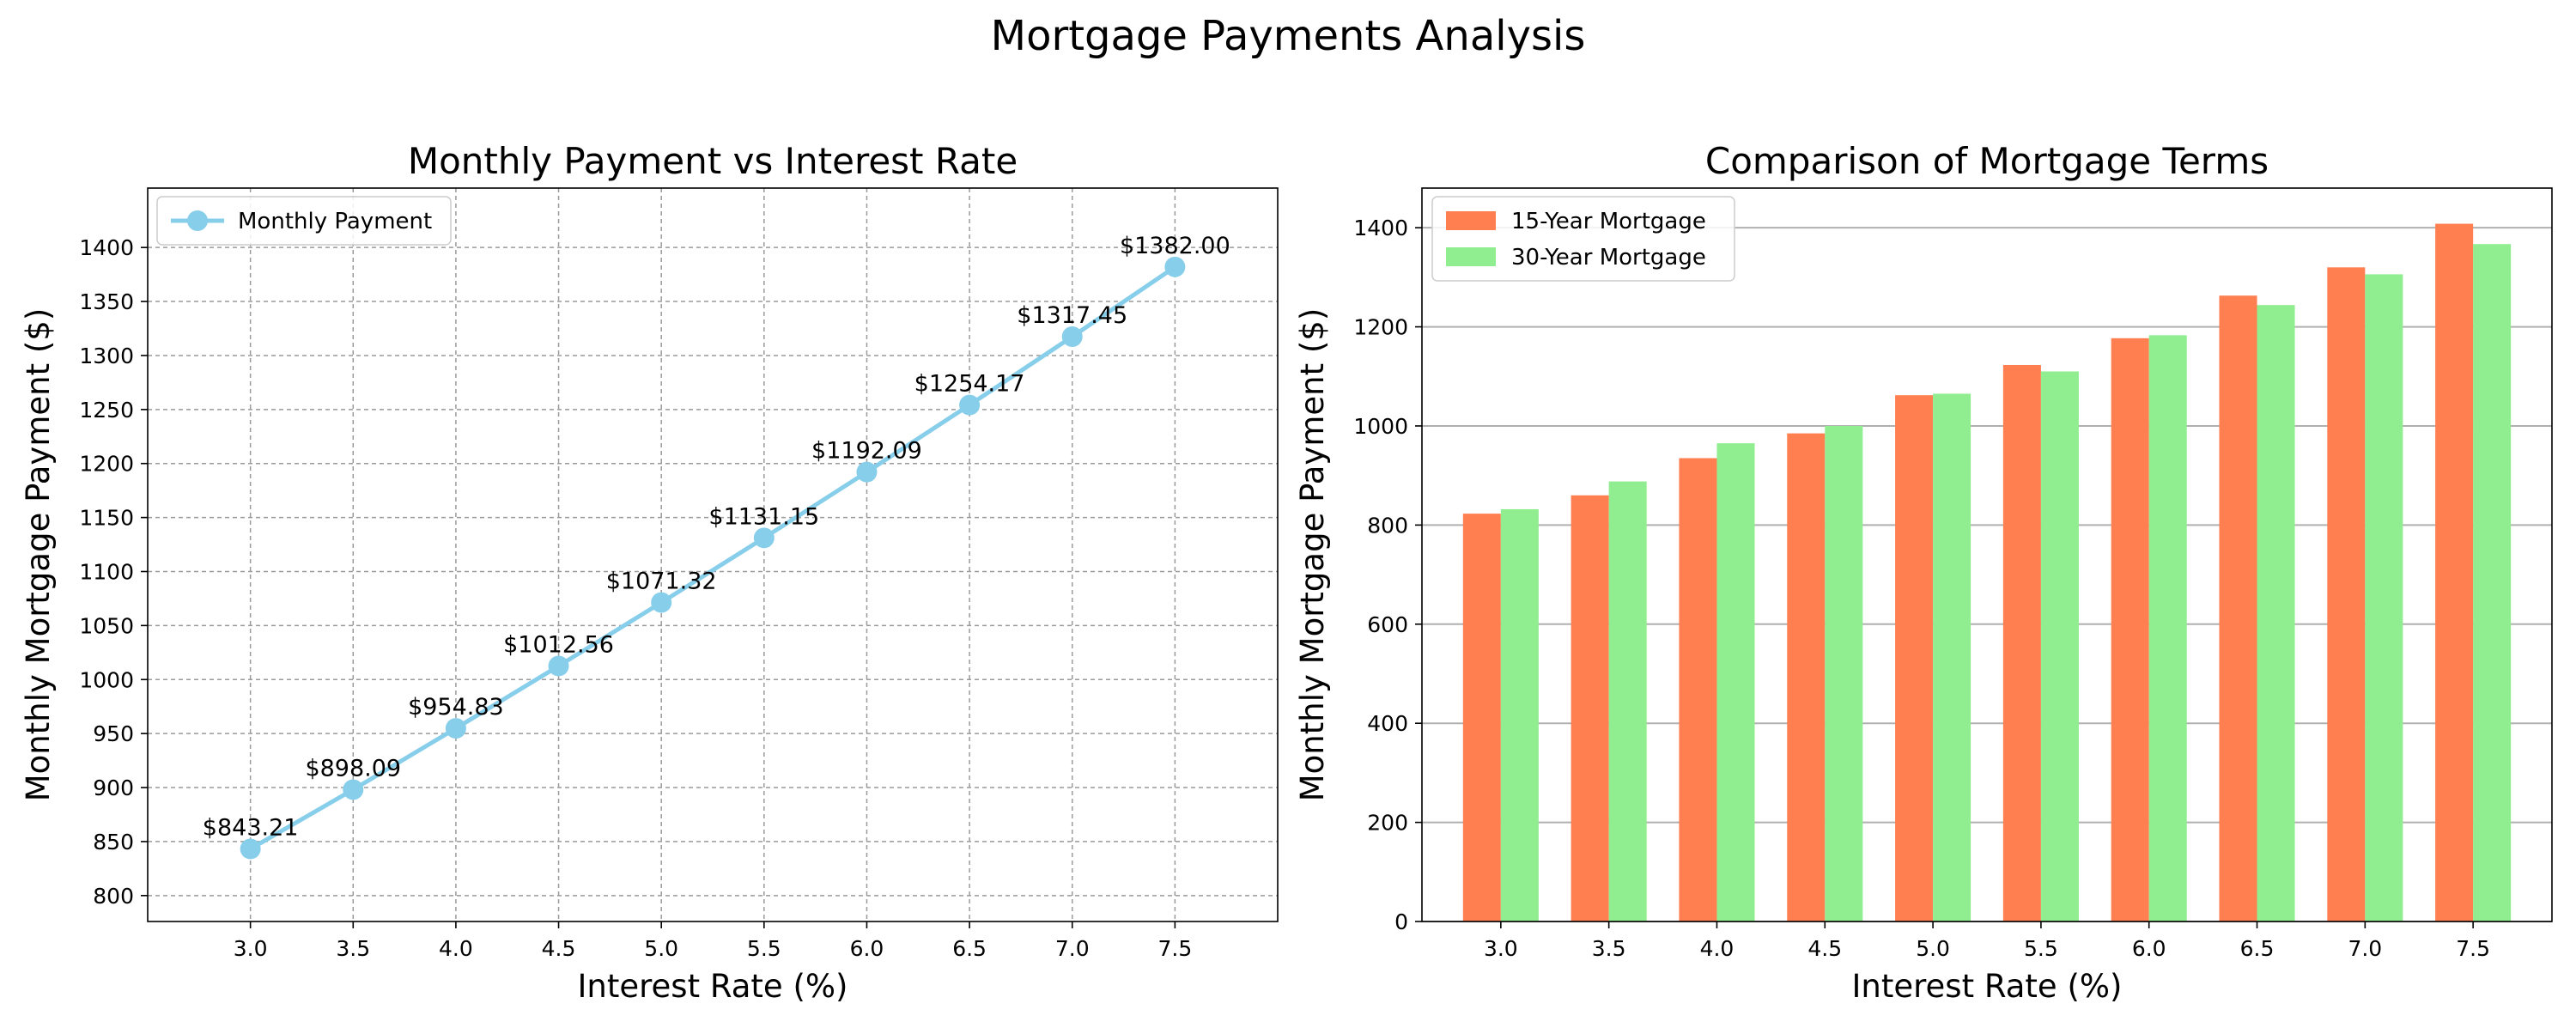  What do you see at coordinates (1609, 221) in the screenshot?
I see `legend-label-15-year: 15-Year Mortgage` at bounding box center [1609, 221].